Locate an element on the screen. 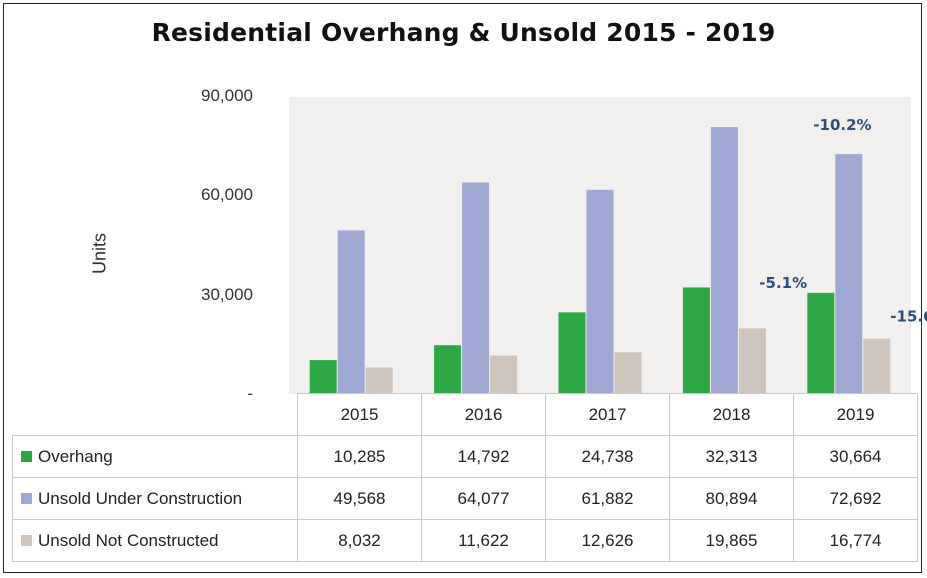  bar-overhang-2019 is located at coordinates (821, 343).